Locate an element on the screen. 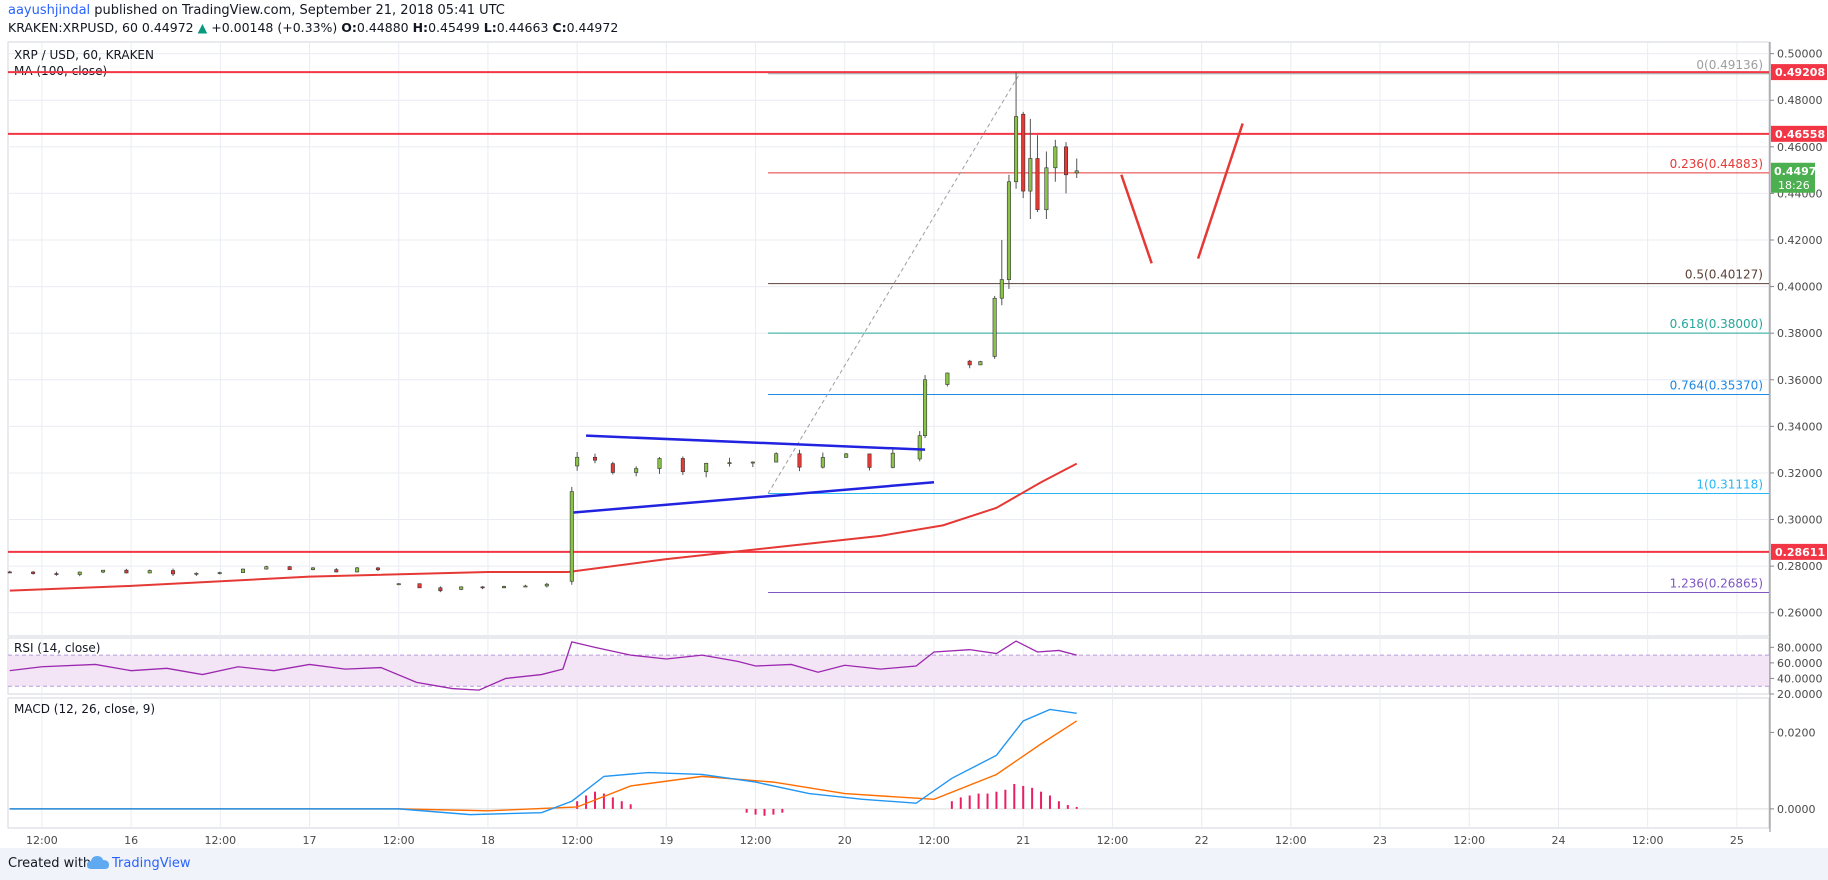 The image size is (1828, 880). x-tick-label: 19 is located at coordinates (666, 840).